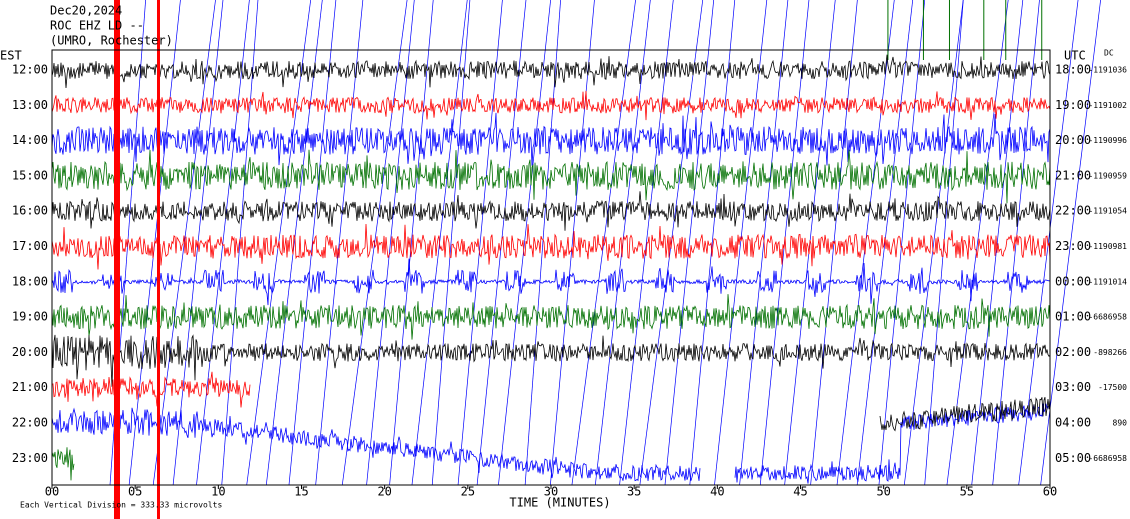 This screenshot has width=1130, height=519. What do you see at coordinates (1073, 140) in the screenshot?
I see `utc-time: 20:00` at bounding box center [1073, 140].